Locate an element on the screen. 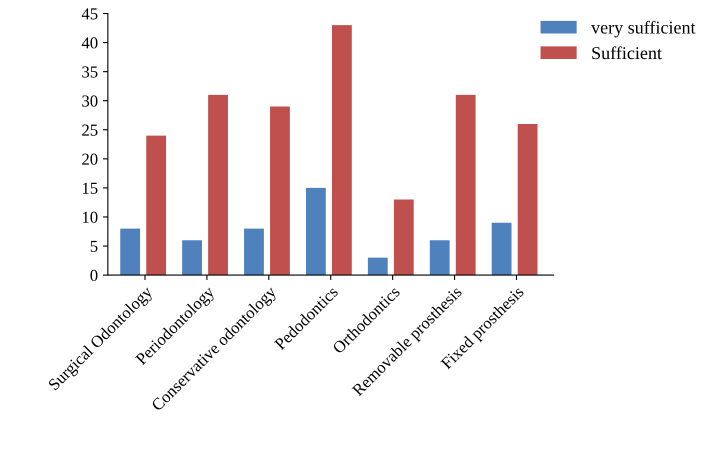 This screenshot has height=451, width=719. y-tick-label: 5 is located at coordinates (94, 246).